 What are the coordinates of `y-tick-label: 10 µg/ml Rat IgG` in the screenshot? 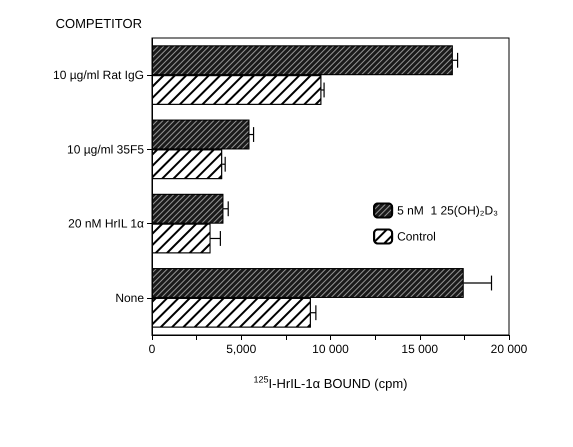 It's located at (98, 75).